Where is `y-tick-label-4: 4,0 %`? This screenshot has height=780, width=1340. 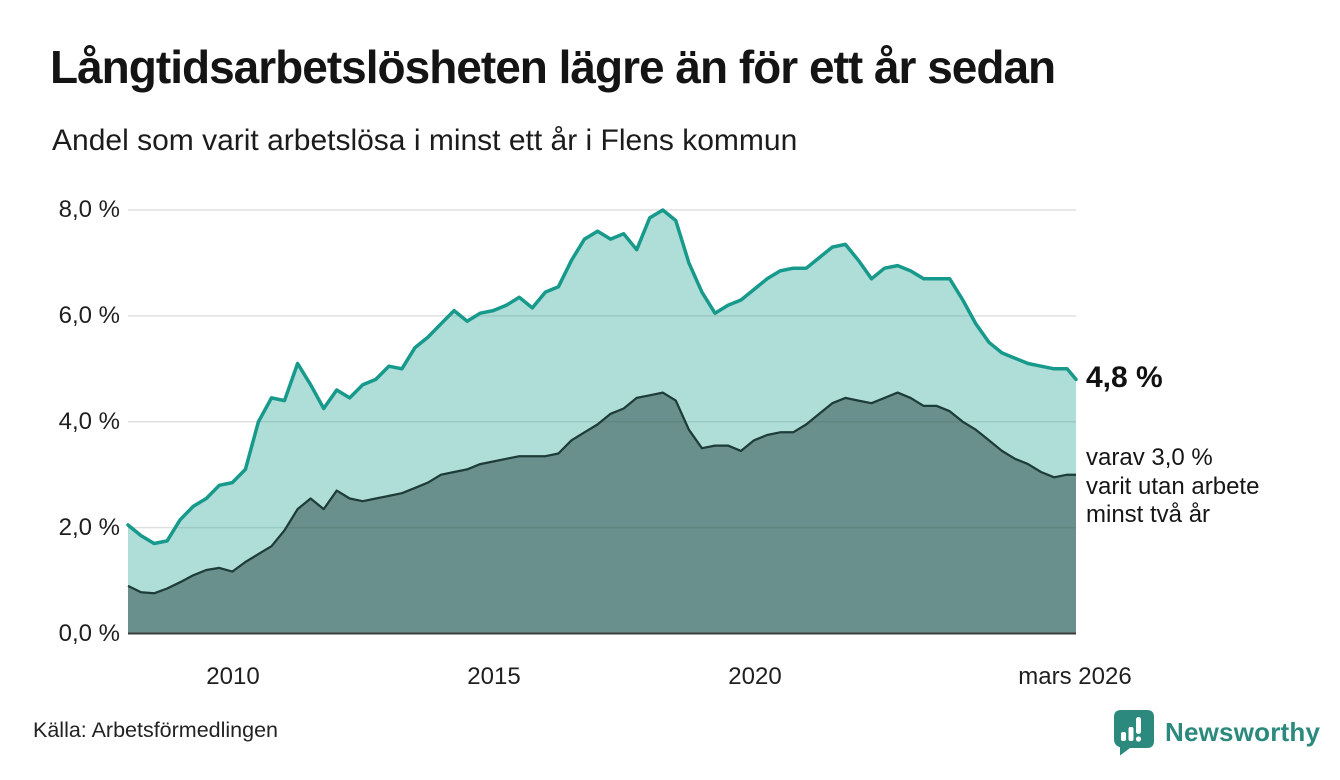
y-tick-label-4: 4,0 % is located at coordinates (89, 421).